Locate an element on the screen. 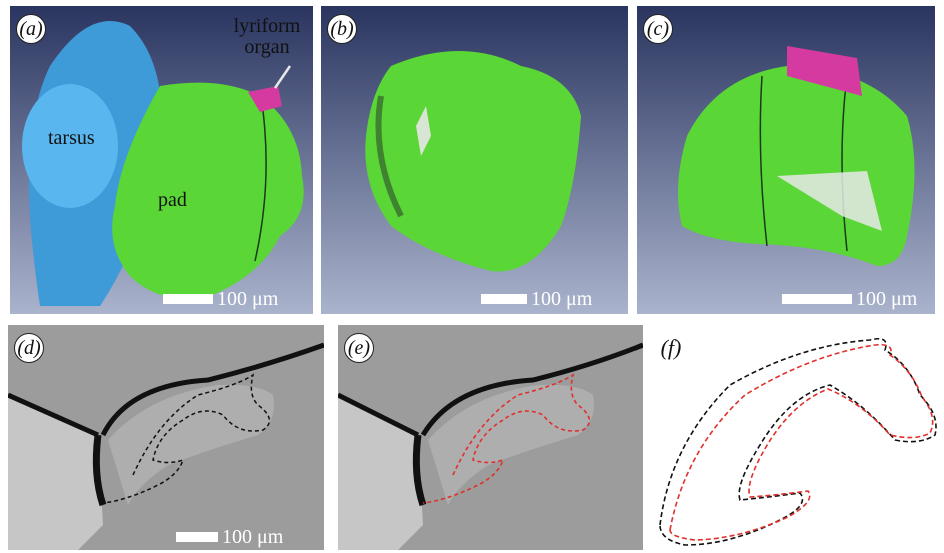 The width and height of the screenshot is (944, 553). scale-bar-d: 100 μm is located at coordinates (229, 537).